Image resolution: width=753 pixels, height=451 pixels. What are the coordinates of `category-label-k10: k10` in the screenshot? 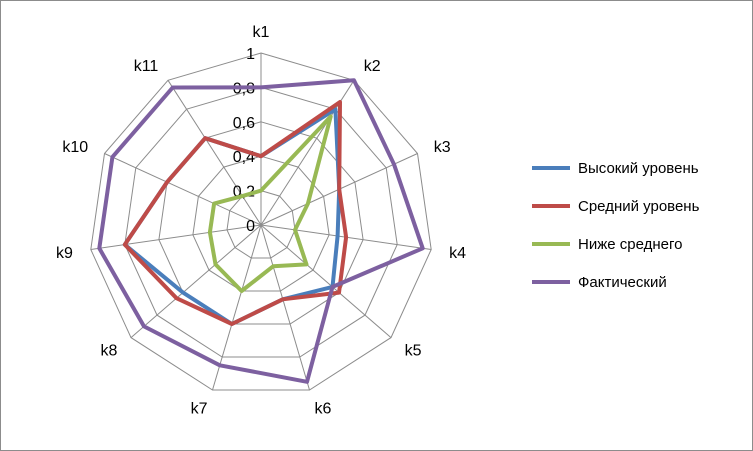 It's located at (75, 147).